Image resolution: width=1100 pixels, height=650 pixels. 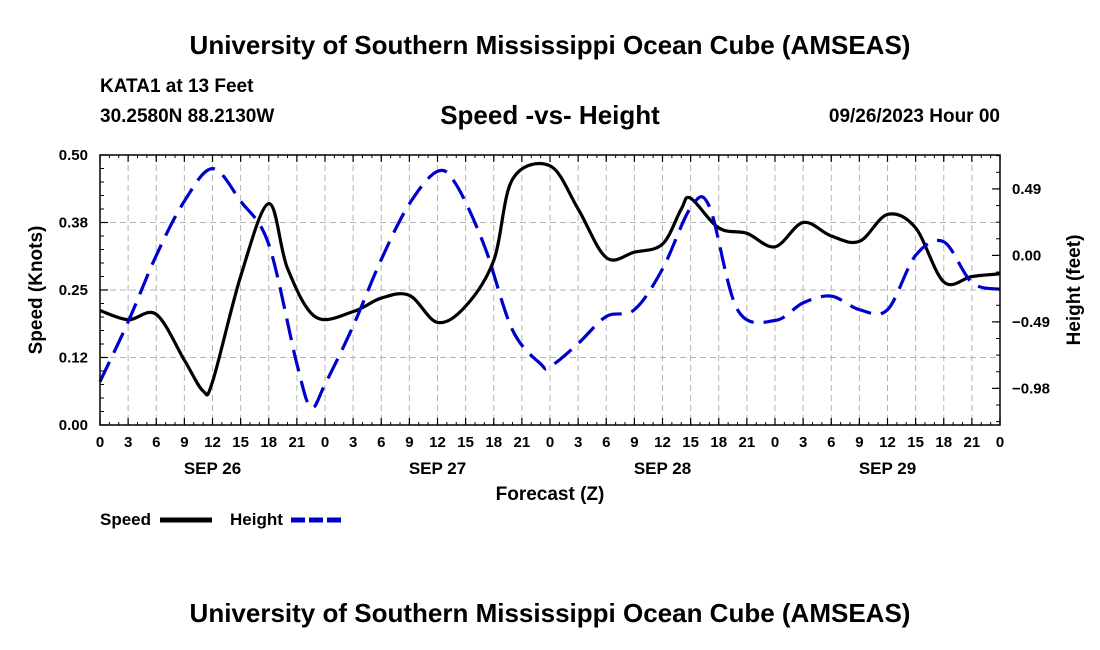 I want to click on y-left-tick-label: 0.12, so click(x=73, y=358).